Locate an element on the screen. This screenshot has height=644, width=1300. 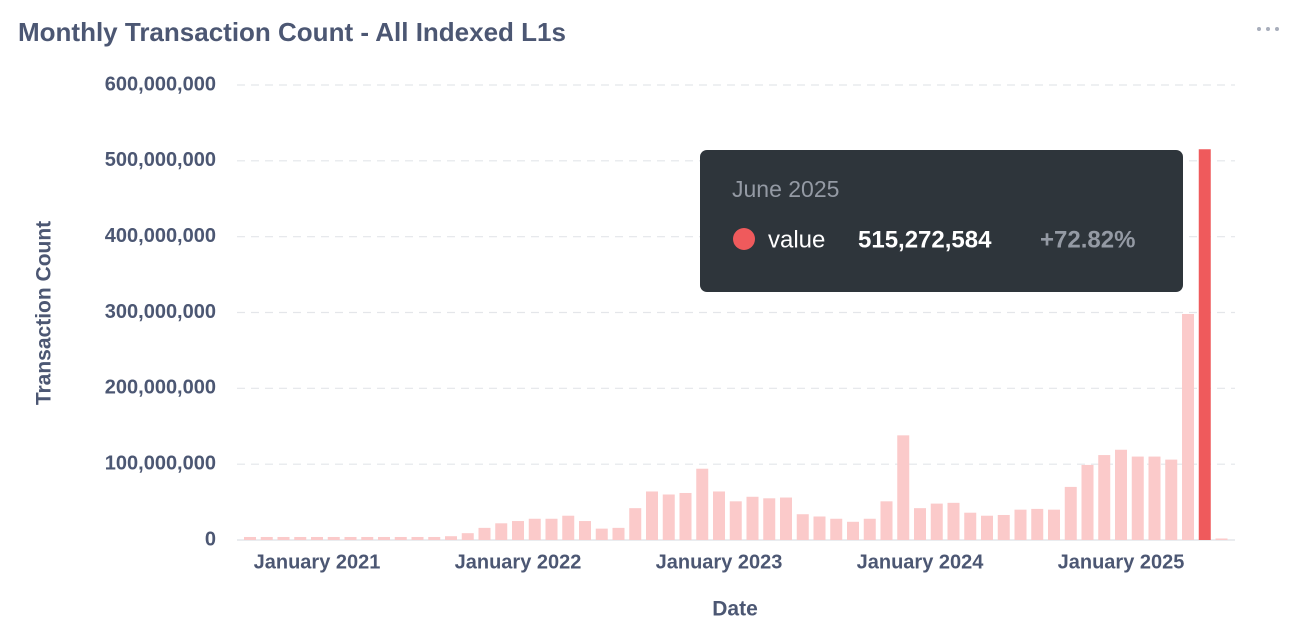
y-tick-label: 0 is located at coordinates (210, 539).